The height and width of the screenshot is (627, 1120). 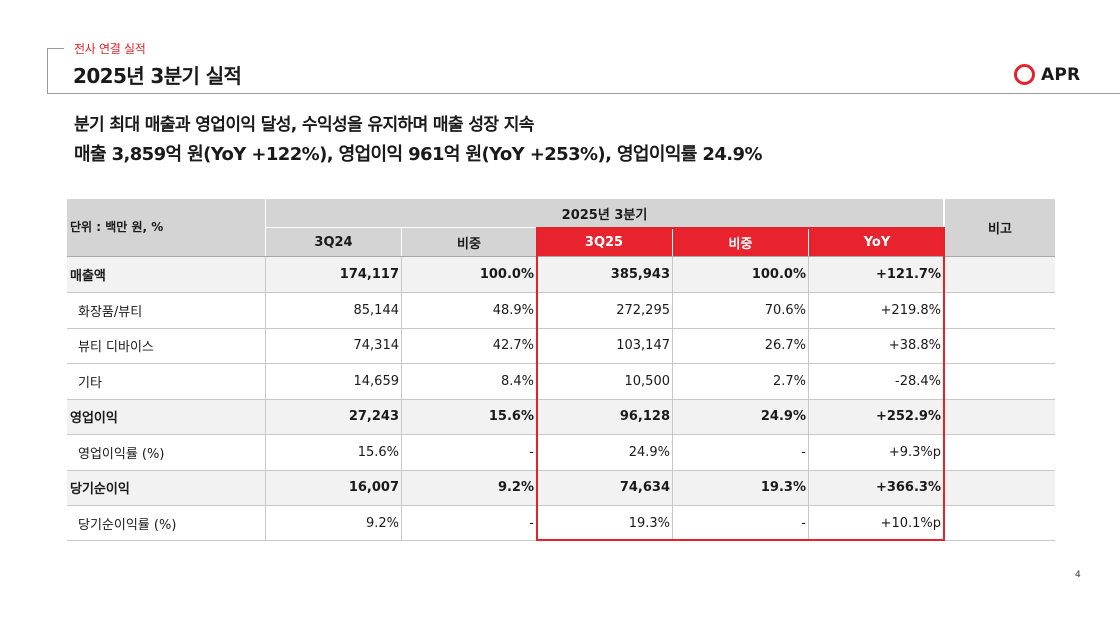 What do you see at coordinates (100, 489) in the screenshot?
I see `row-label-net-income: 당기순이익` at bounding box center [100, 489].